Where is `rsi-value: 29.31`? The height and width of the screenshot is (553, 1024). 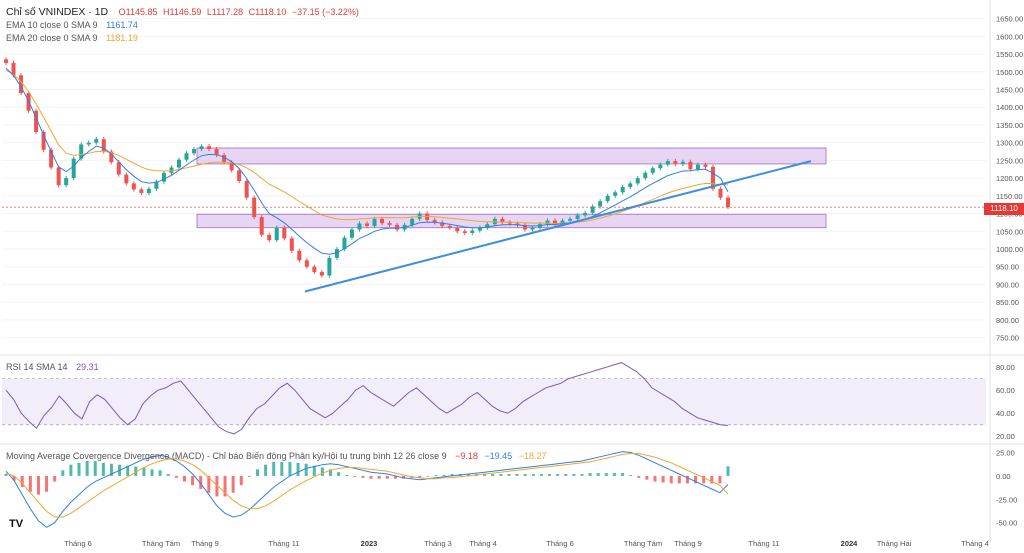
rsi-value: 29.31 is located at coordinates (87, 367).